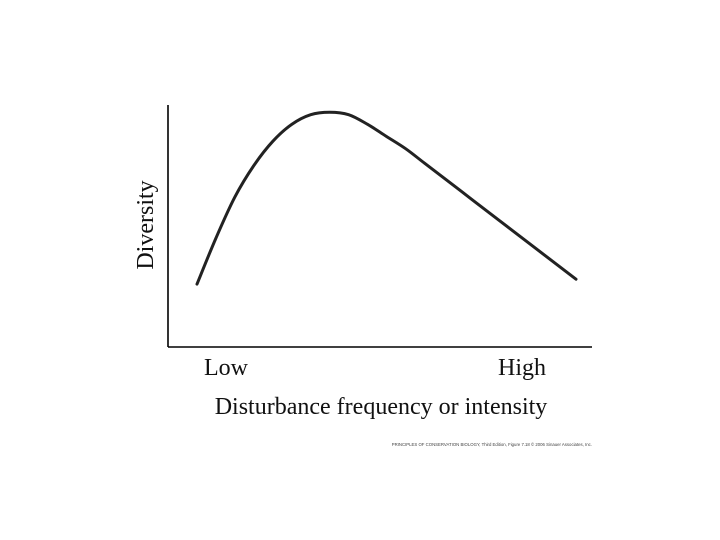 The height and width of the screenshot is (540, 720). Describe the element at coordinates (146, 224) in the screenshot. I see `y-axis-label: Diversity` at that location.